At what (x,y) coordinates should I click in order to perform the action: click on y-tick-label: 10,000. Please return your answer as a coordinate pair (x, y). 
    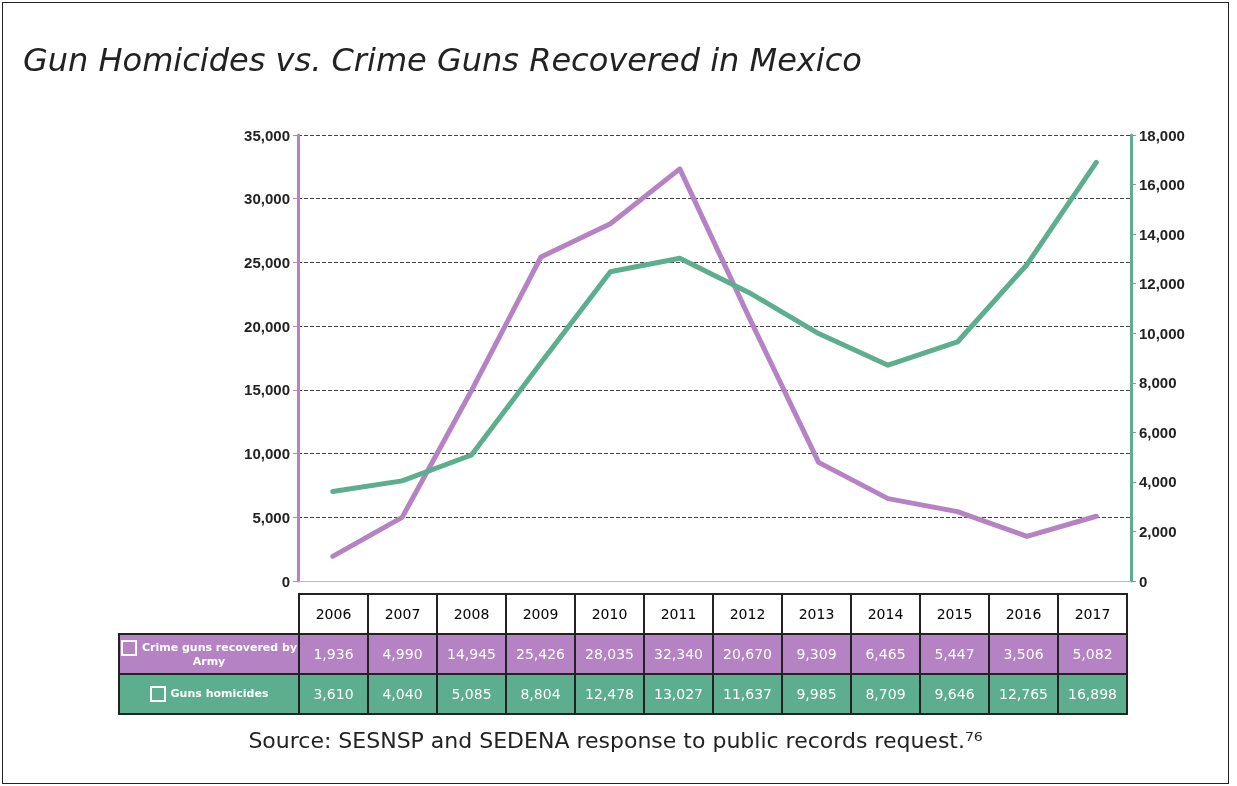
    Looking at the image, I should click on (267, 454).